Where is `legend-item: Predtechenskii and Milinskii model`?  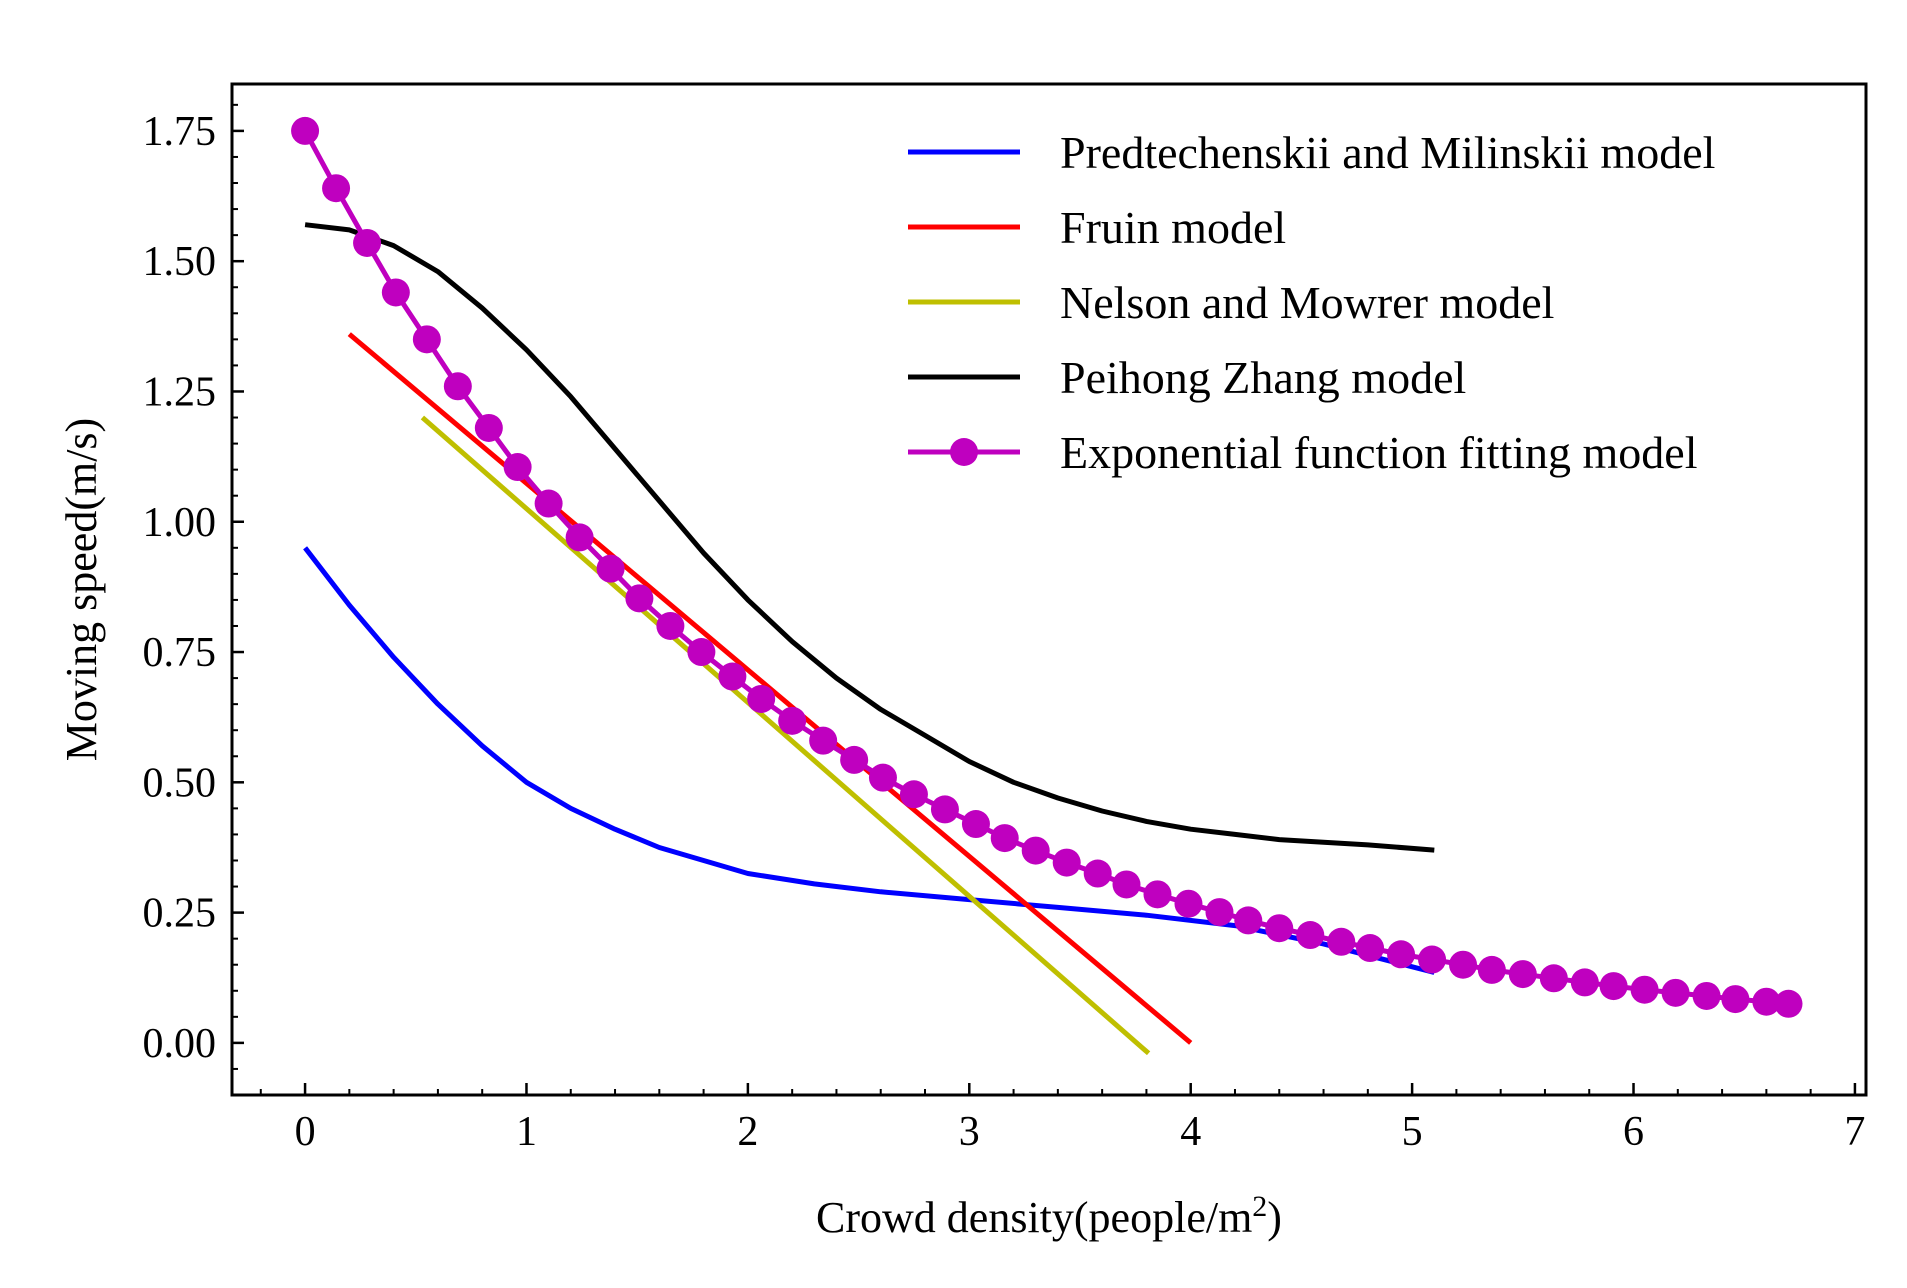 legend-item: Predtechenskii and Milinskii model is located at coordinates (1311, 152).